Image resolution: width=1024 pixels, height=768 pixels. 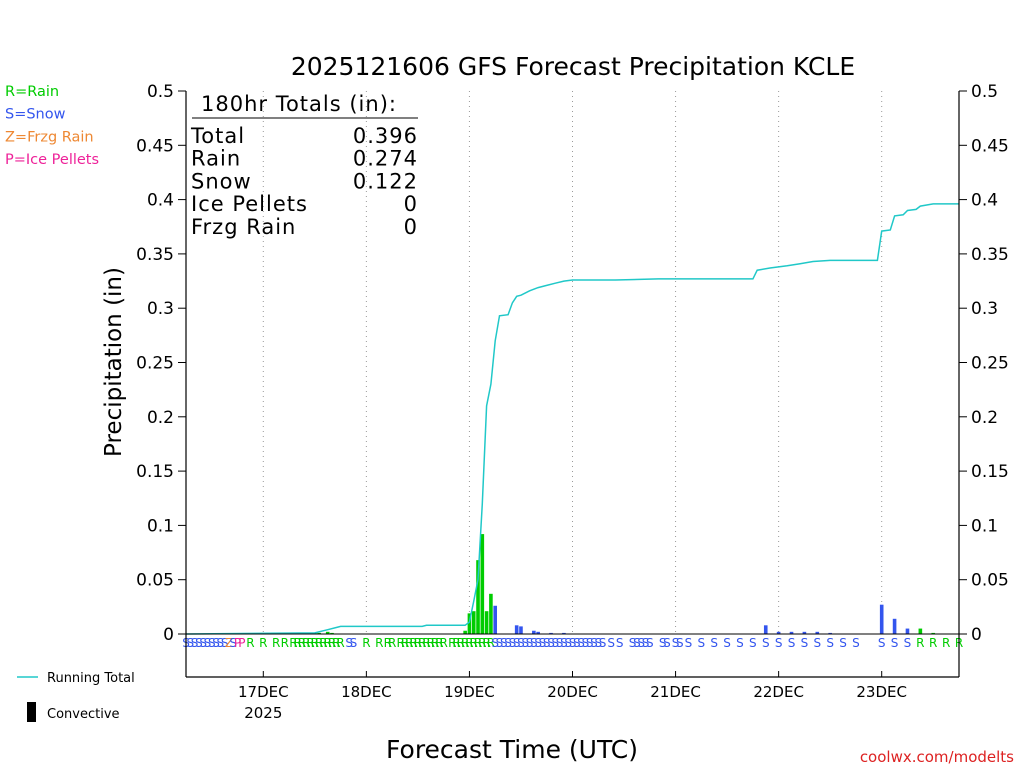 I want to click on x-tick-sublabel: 2025, so click(x=263, y=713).